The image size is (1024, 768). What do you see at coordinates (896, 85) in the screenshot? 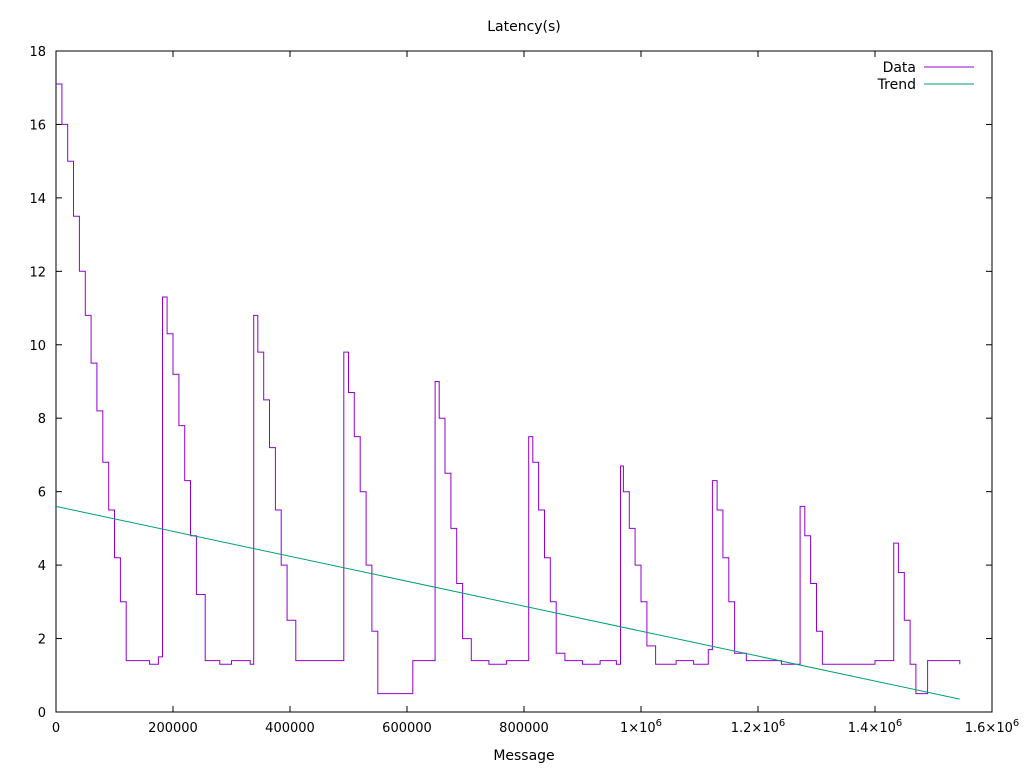
I see `legend-label-trend: Trend` at bounding box center [896, 85].